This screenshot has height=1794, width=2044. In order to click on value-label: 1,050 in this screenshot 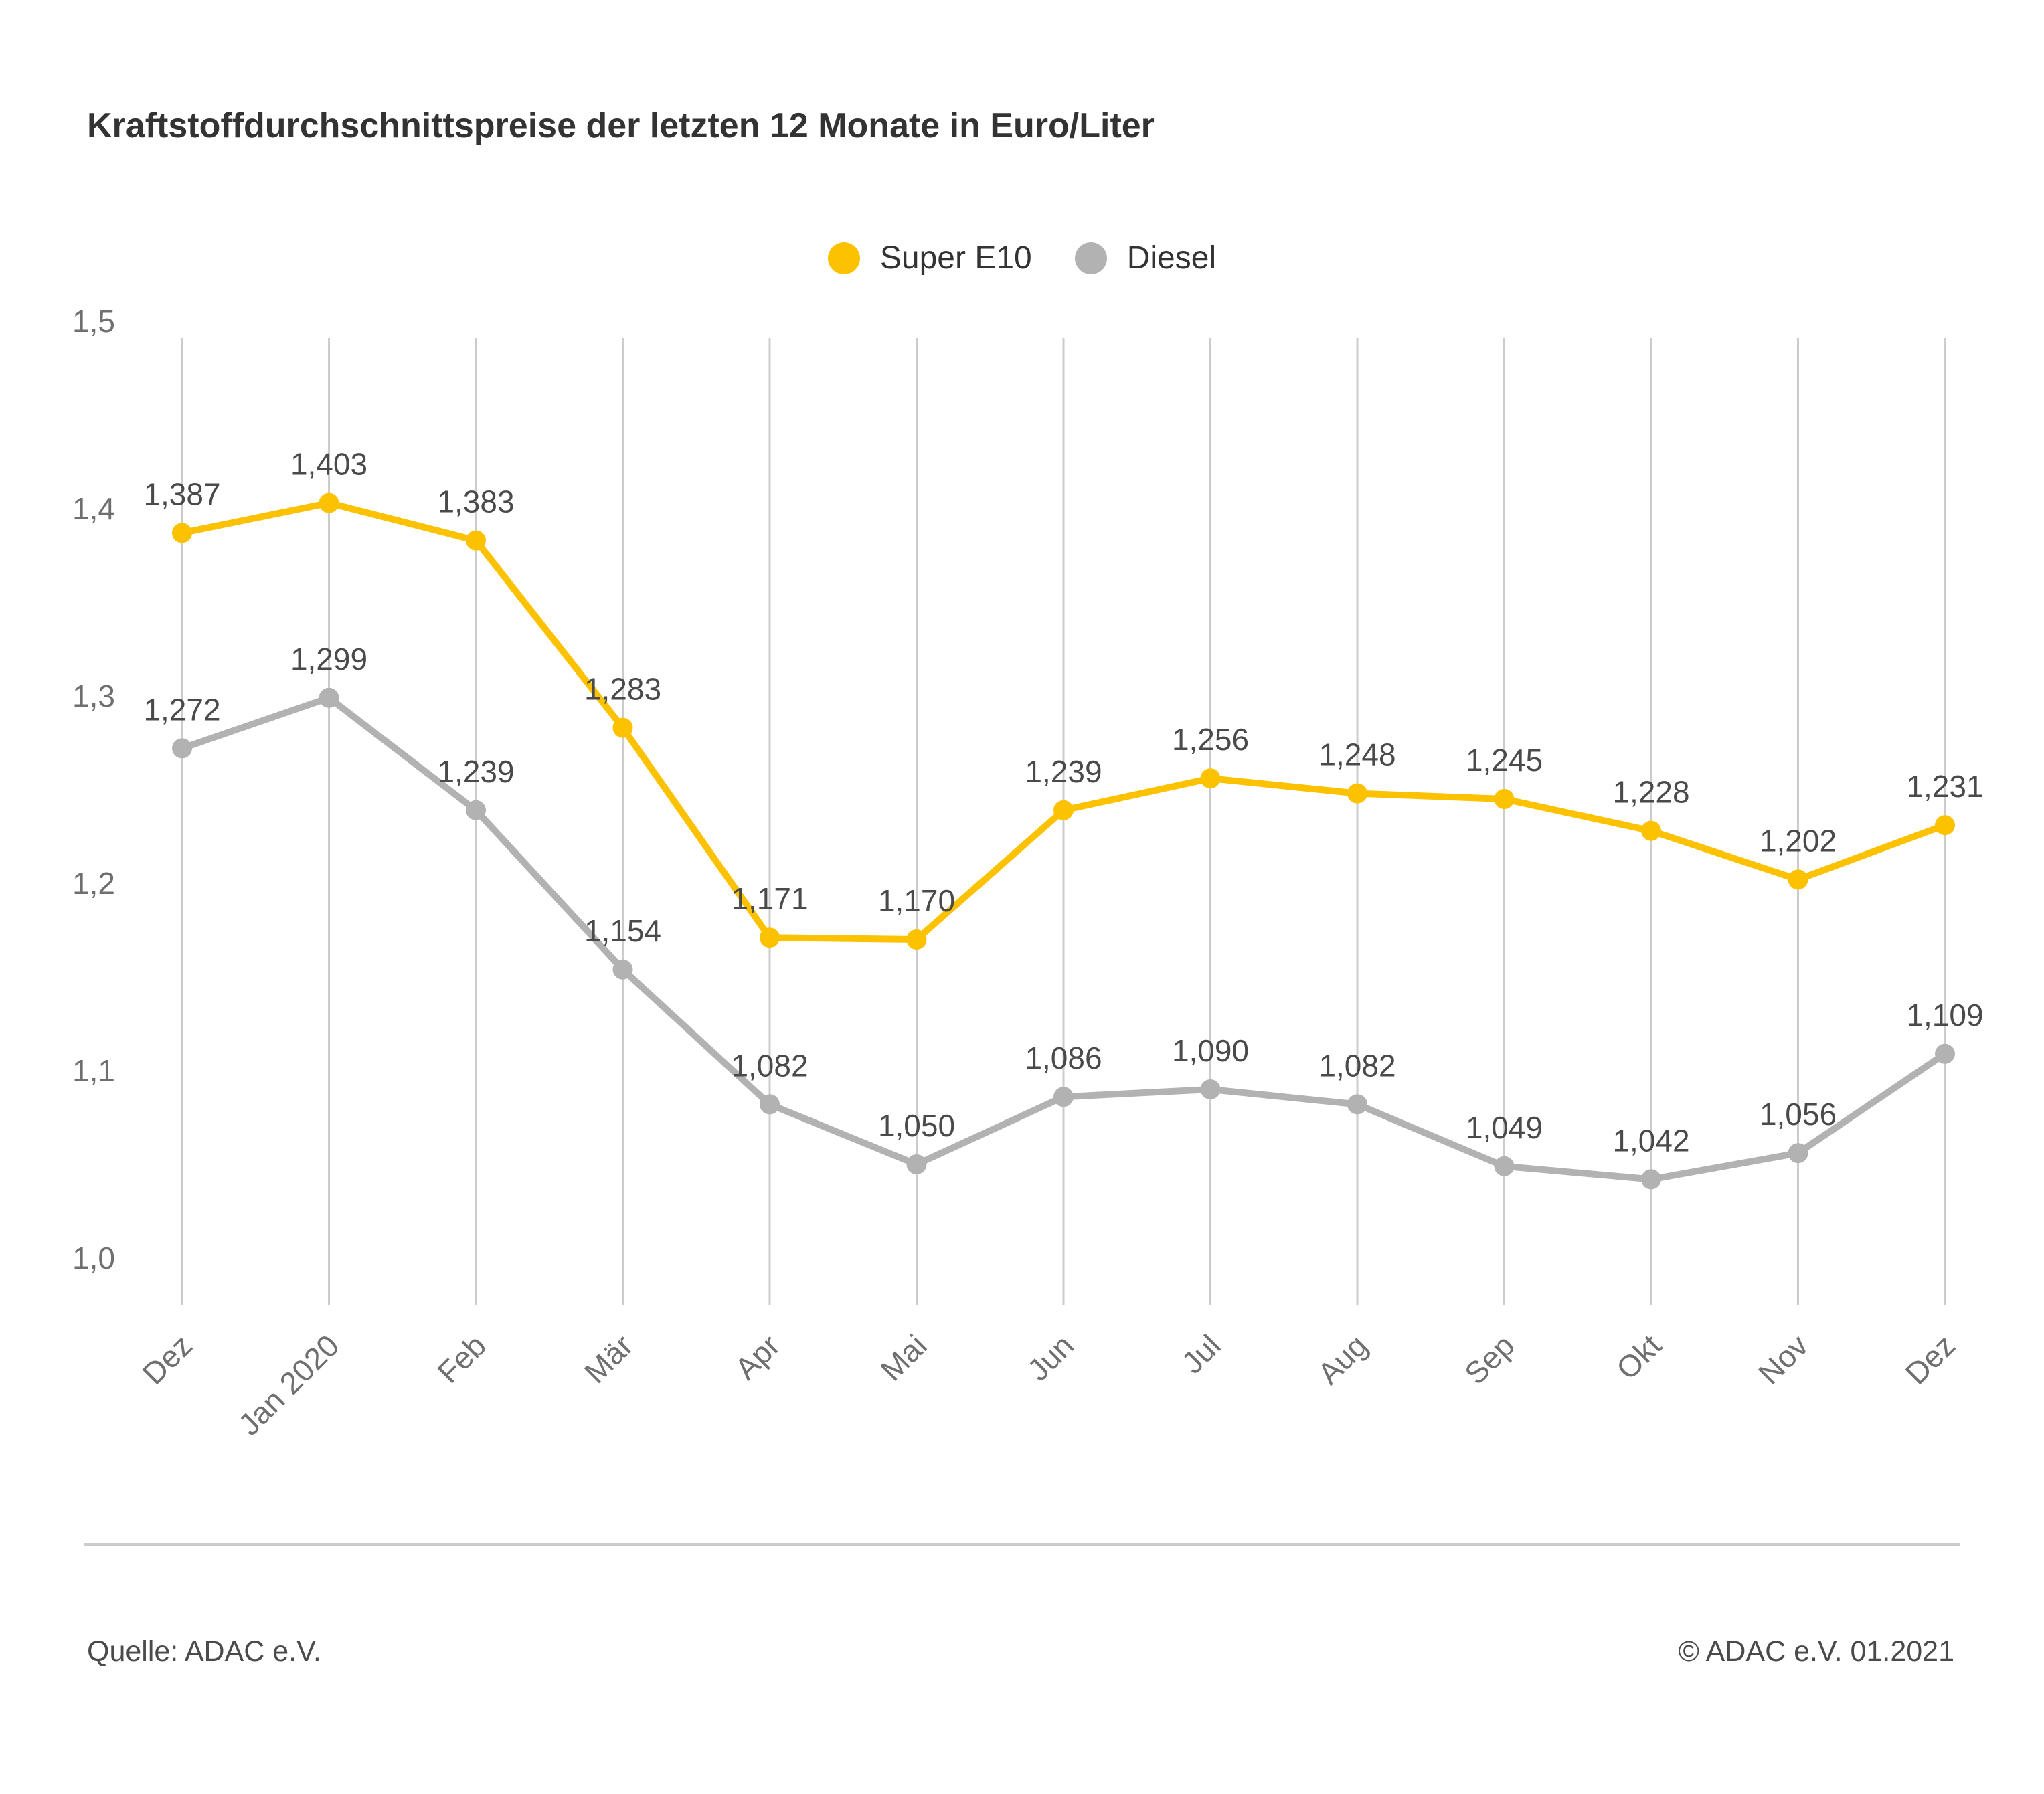, I will do `click(916, 1125)`.